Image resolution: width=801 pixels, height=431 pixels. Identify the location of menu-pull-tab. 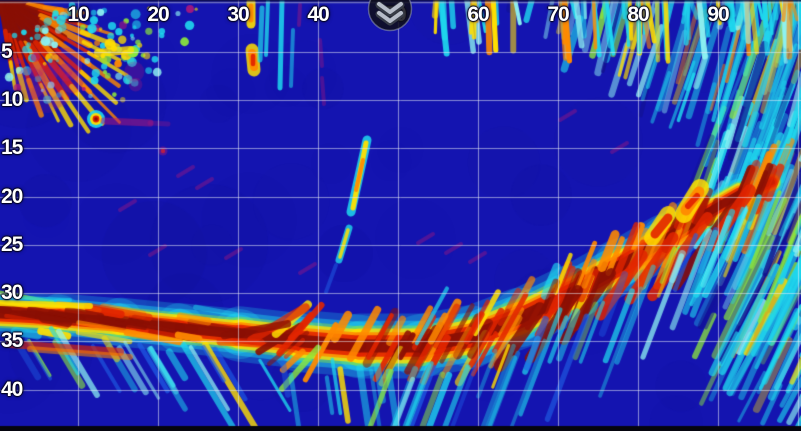
(390, 16).